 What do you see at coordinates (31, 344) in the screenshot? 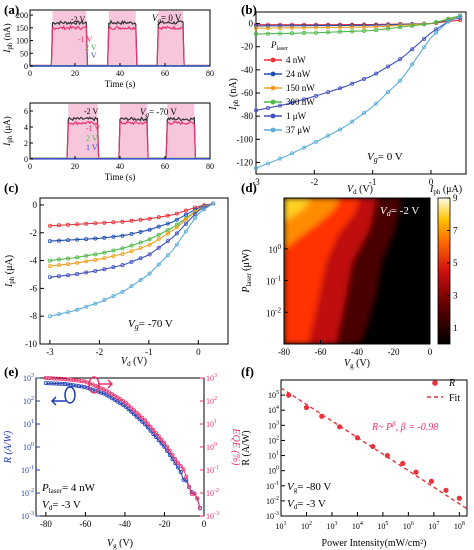
I see `y-tick-label: -10` at bounding box center [31, 344].